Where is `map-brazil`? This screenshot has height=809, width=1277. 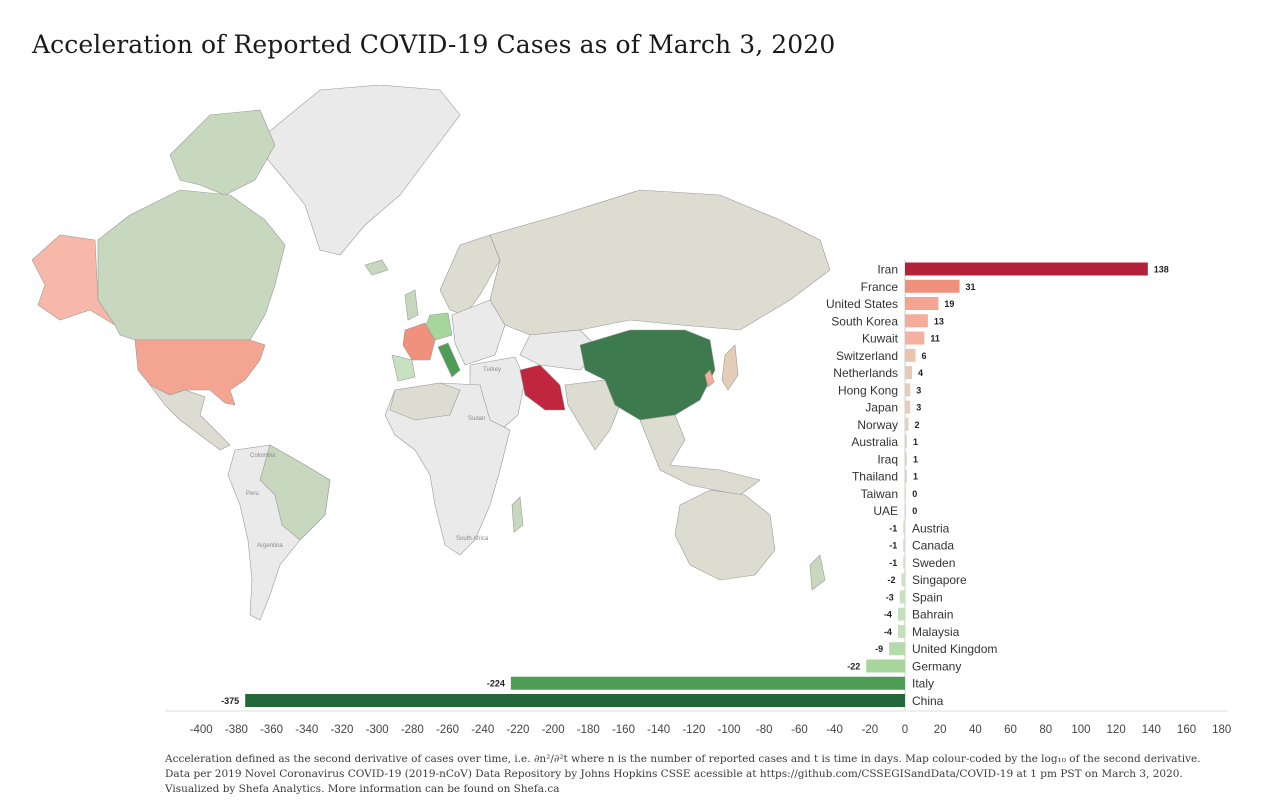
map-brazil is located at coordinates (295, 492).